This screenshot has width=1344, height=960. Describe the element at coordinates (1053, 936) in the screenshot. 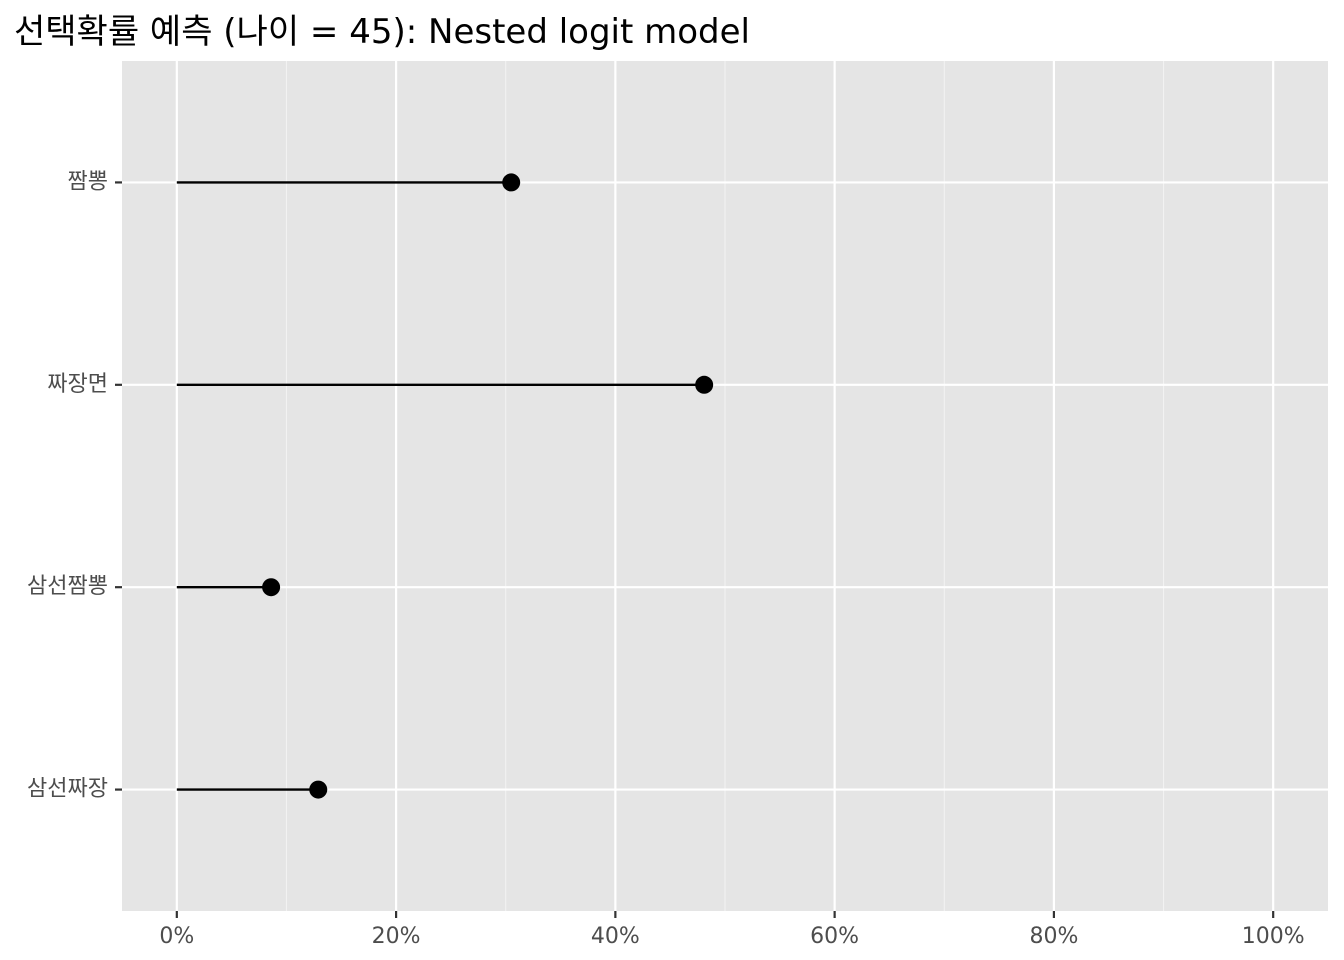

I see `x-tick-label: 80%` at that location.